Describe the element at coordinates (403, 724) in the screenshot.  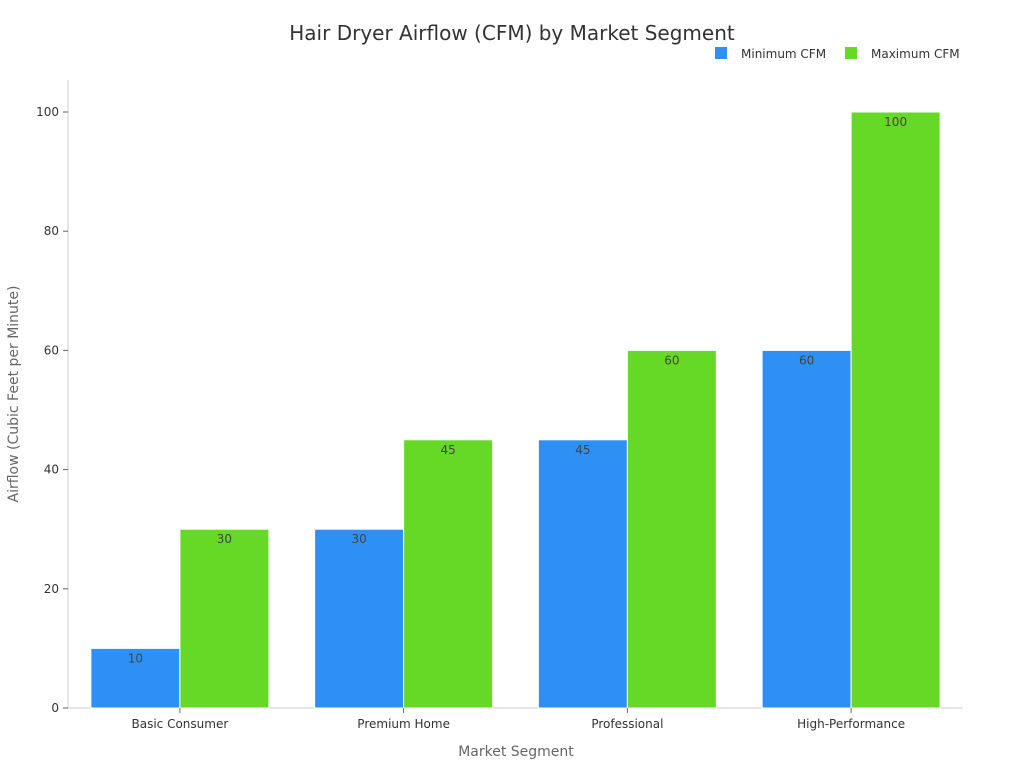
I see `x-tick-label: Premium Home` at that location.